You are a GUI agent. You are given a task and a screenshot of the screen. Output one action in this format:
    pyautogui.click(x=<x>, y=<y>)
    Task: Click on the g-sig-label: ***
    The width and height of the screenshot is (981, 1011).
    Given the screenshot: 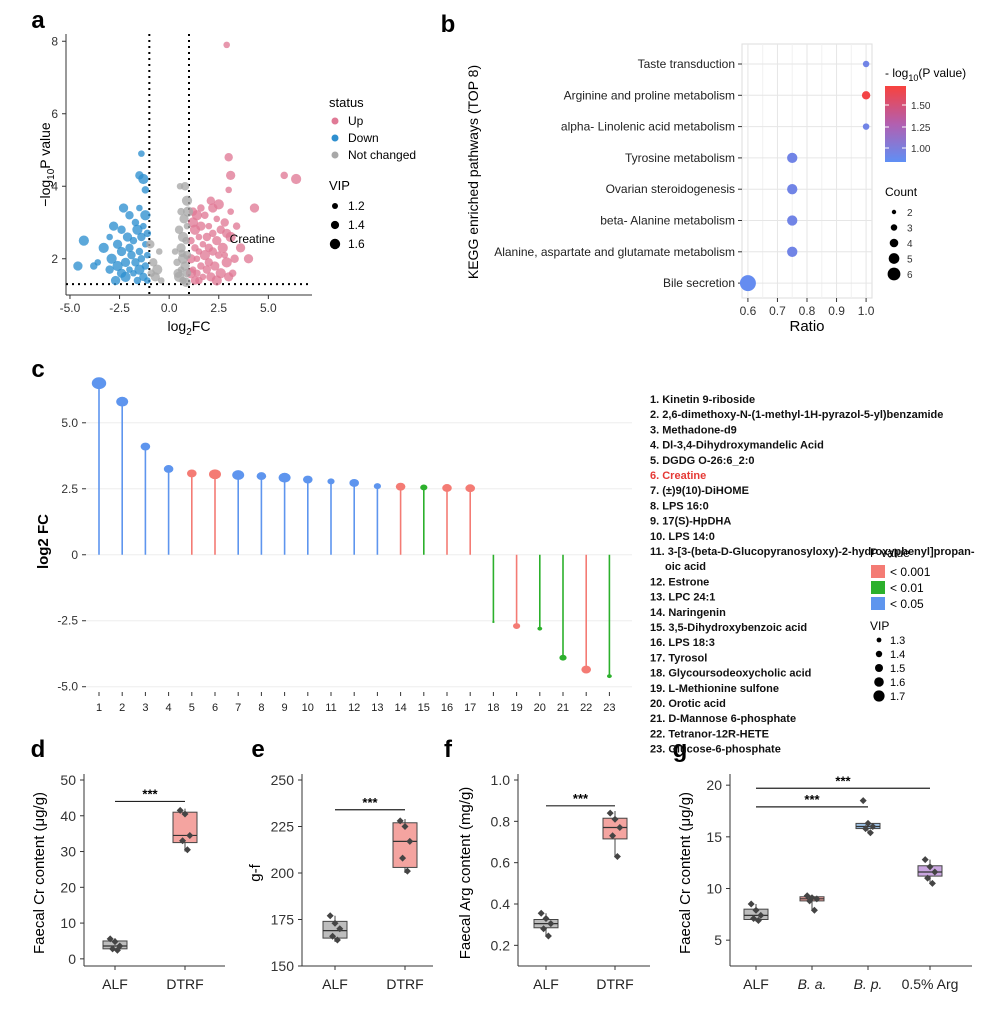 What is the action you would take?
    pyautogui.click(x=812, y=799)
    